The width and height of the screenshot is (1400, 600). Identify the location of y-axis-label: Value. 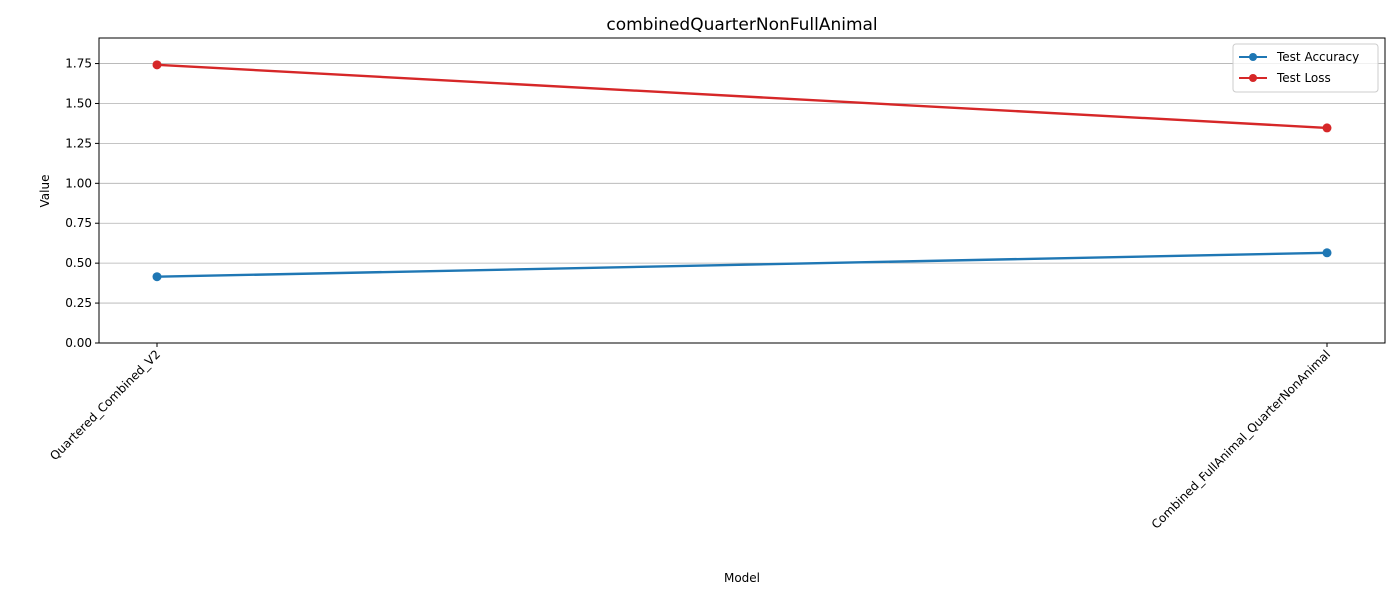
(45, 191).